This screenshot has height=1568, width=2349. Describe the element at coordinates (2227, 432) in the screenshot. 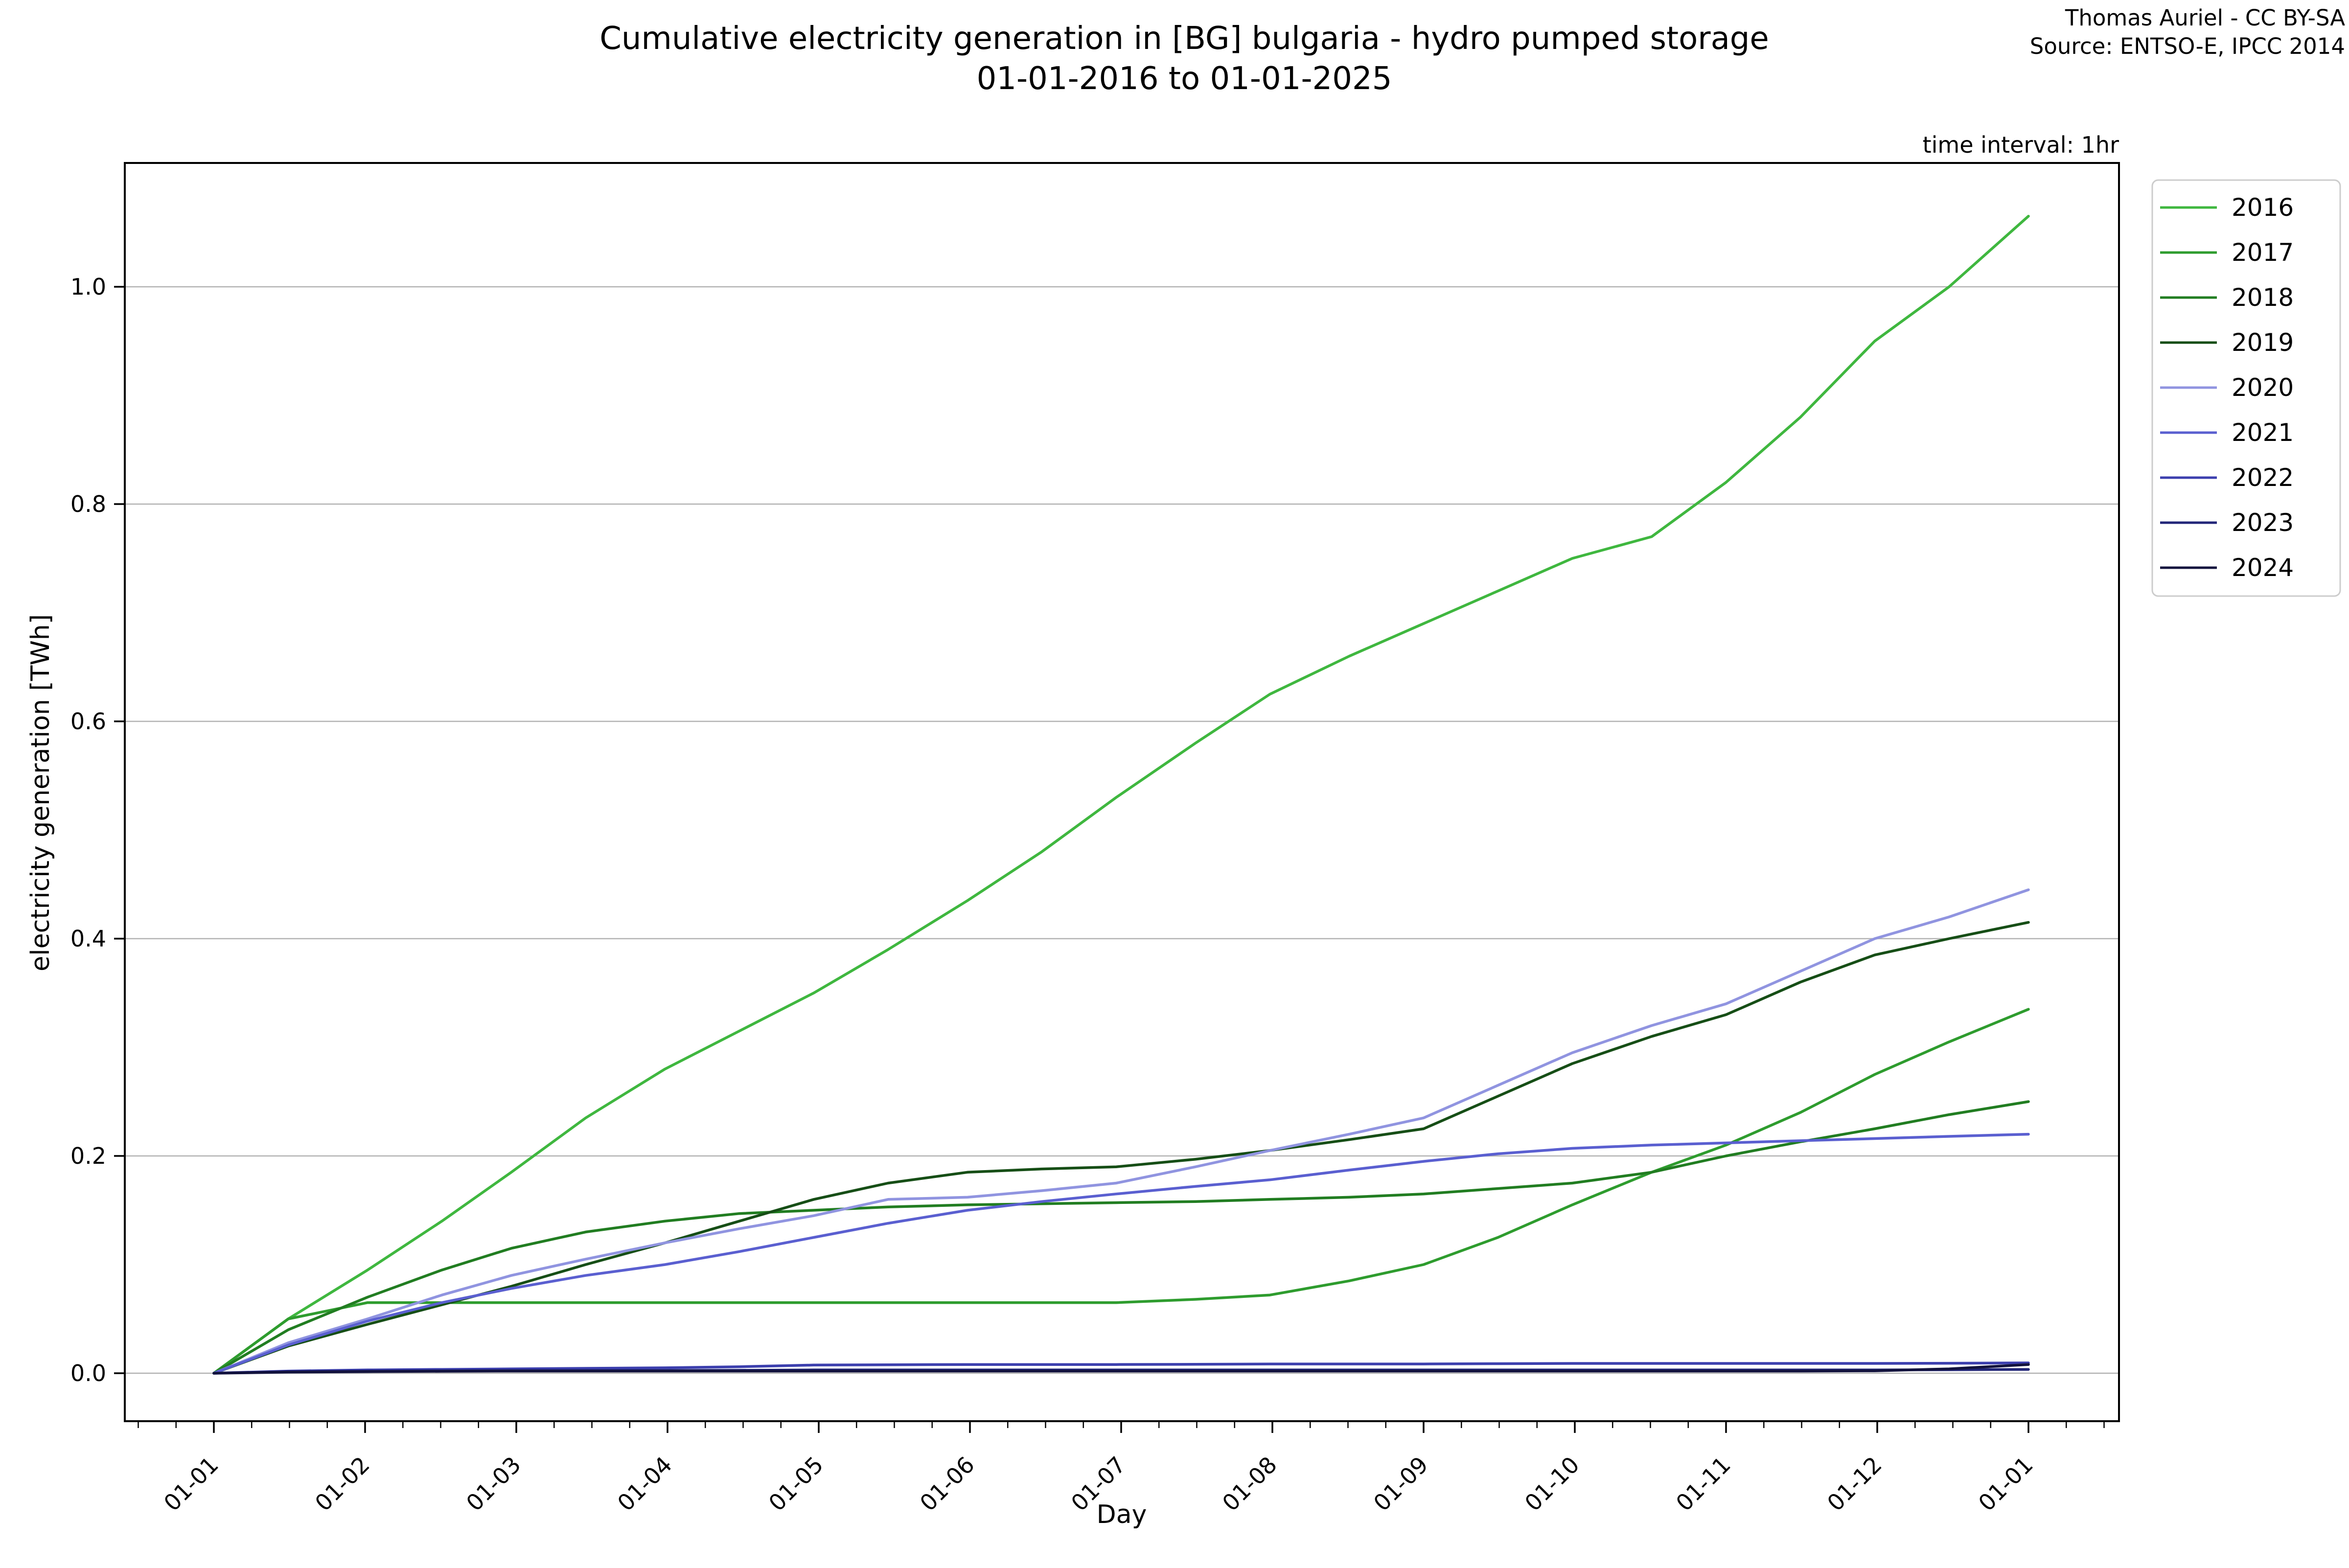

I see `legend-item-2021: 2021` at that location.